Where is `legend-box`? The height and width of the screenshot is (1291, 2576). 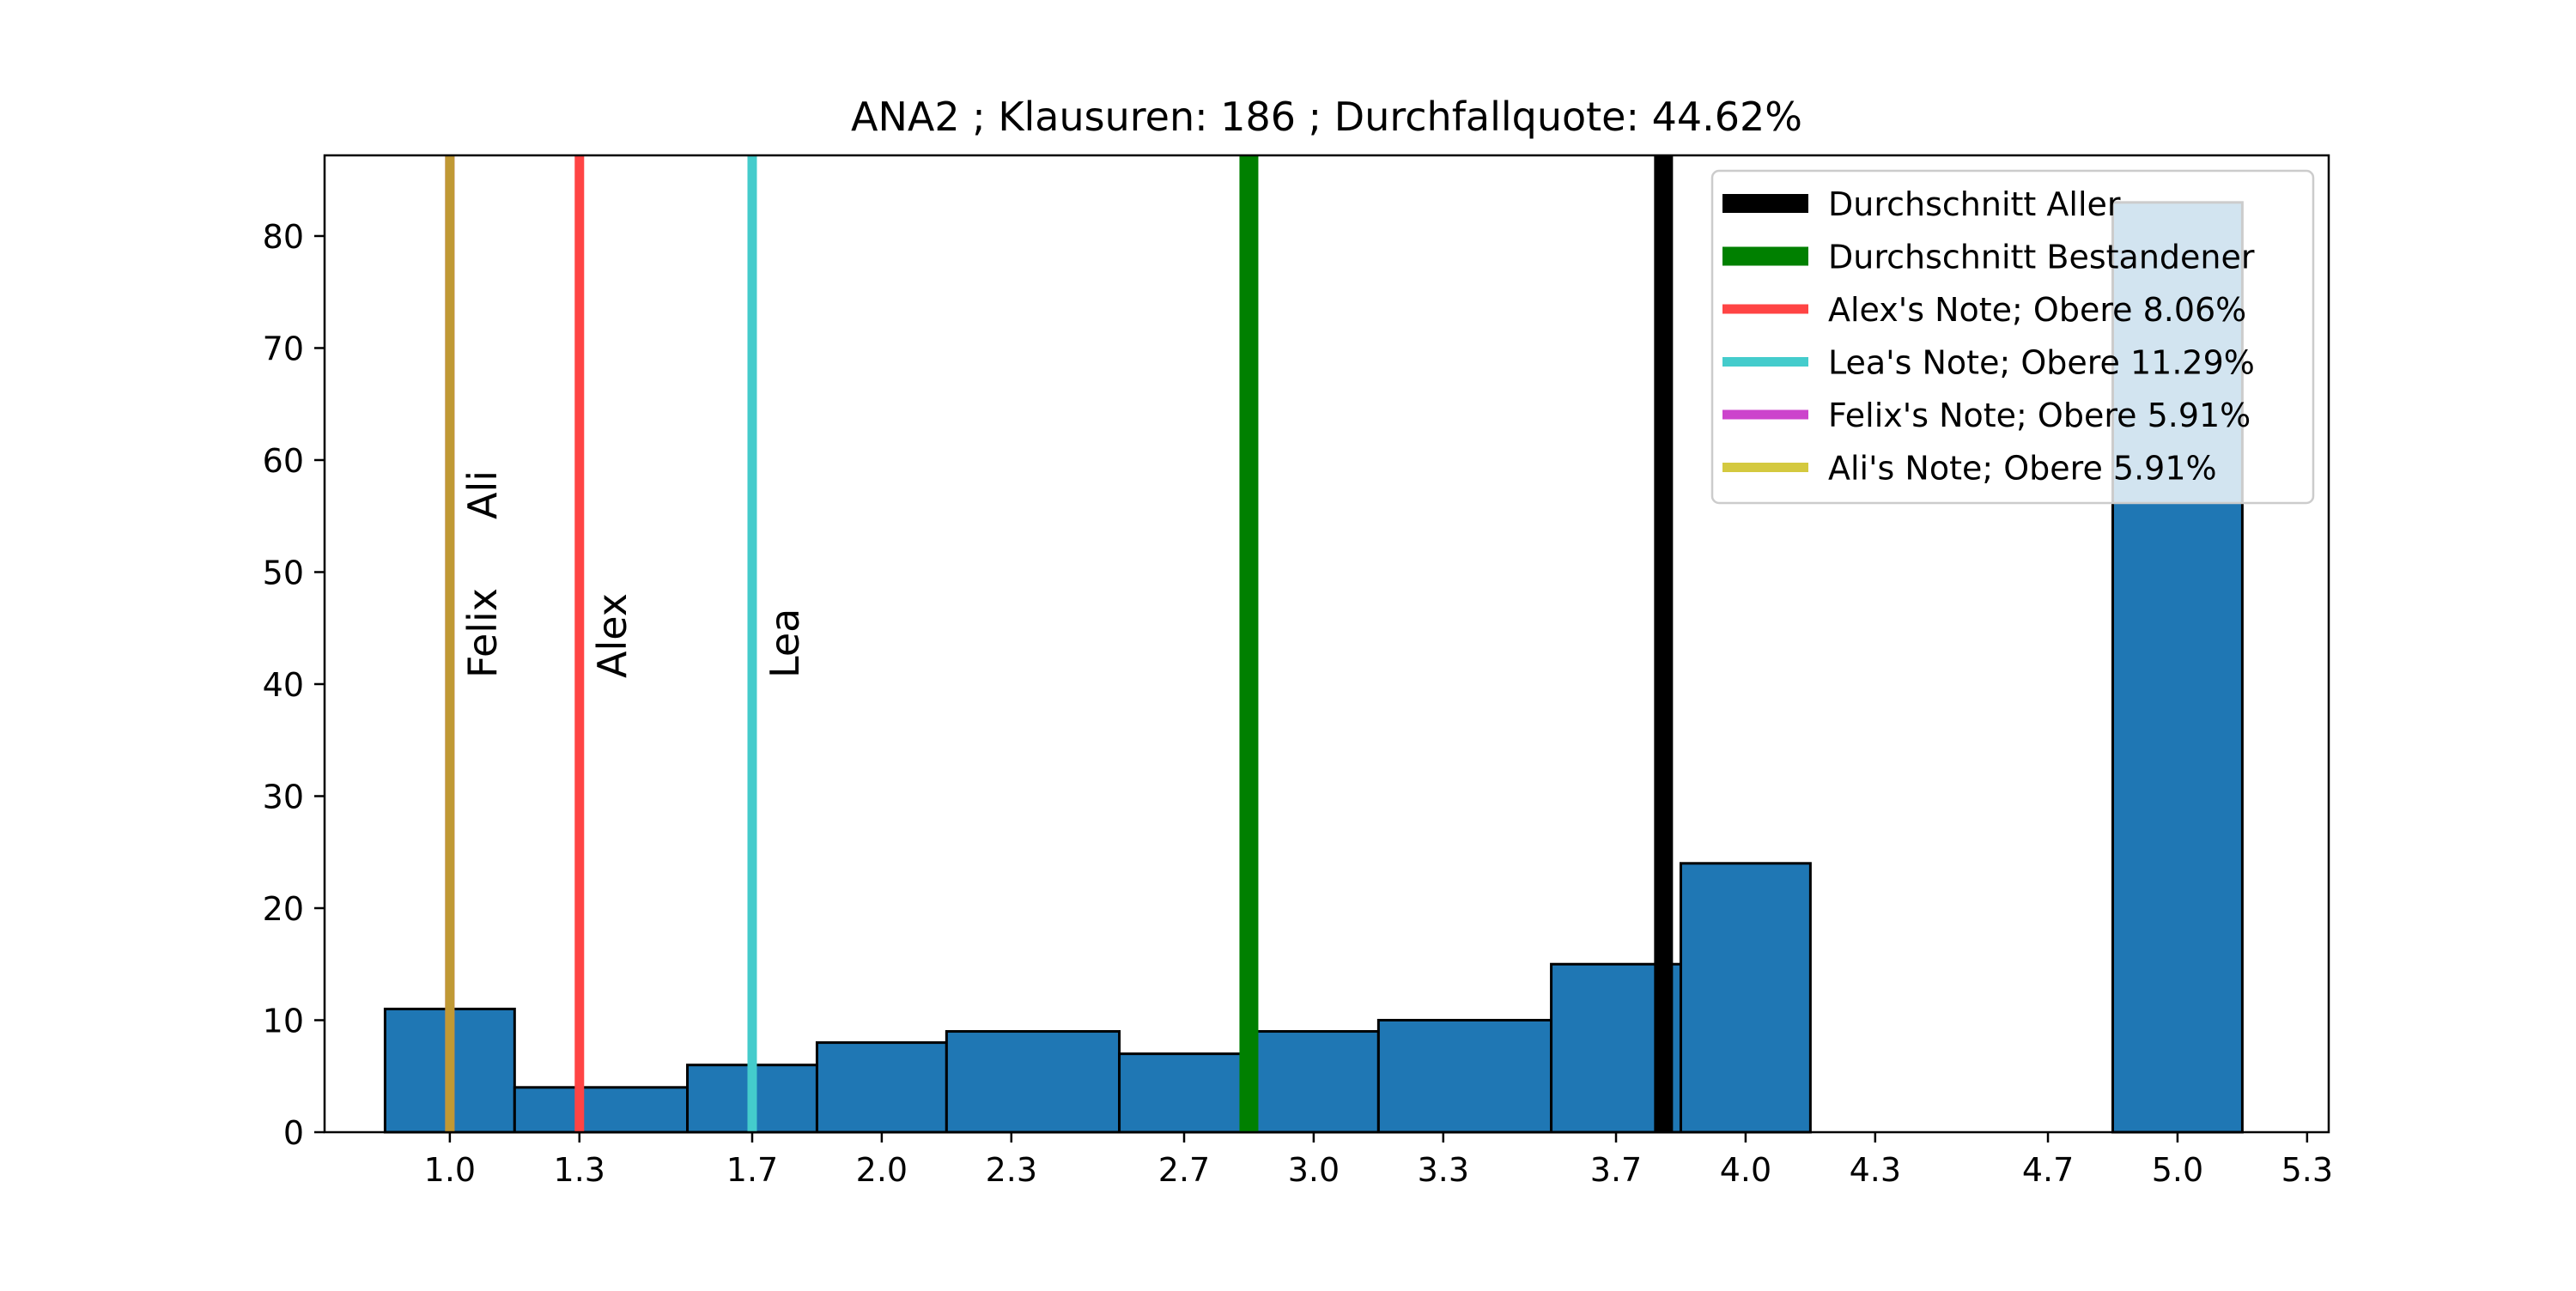
legend-box is located at coordinates (2012, 337).